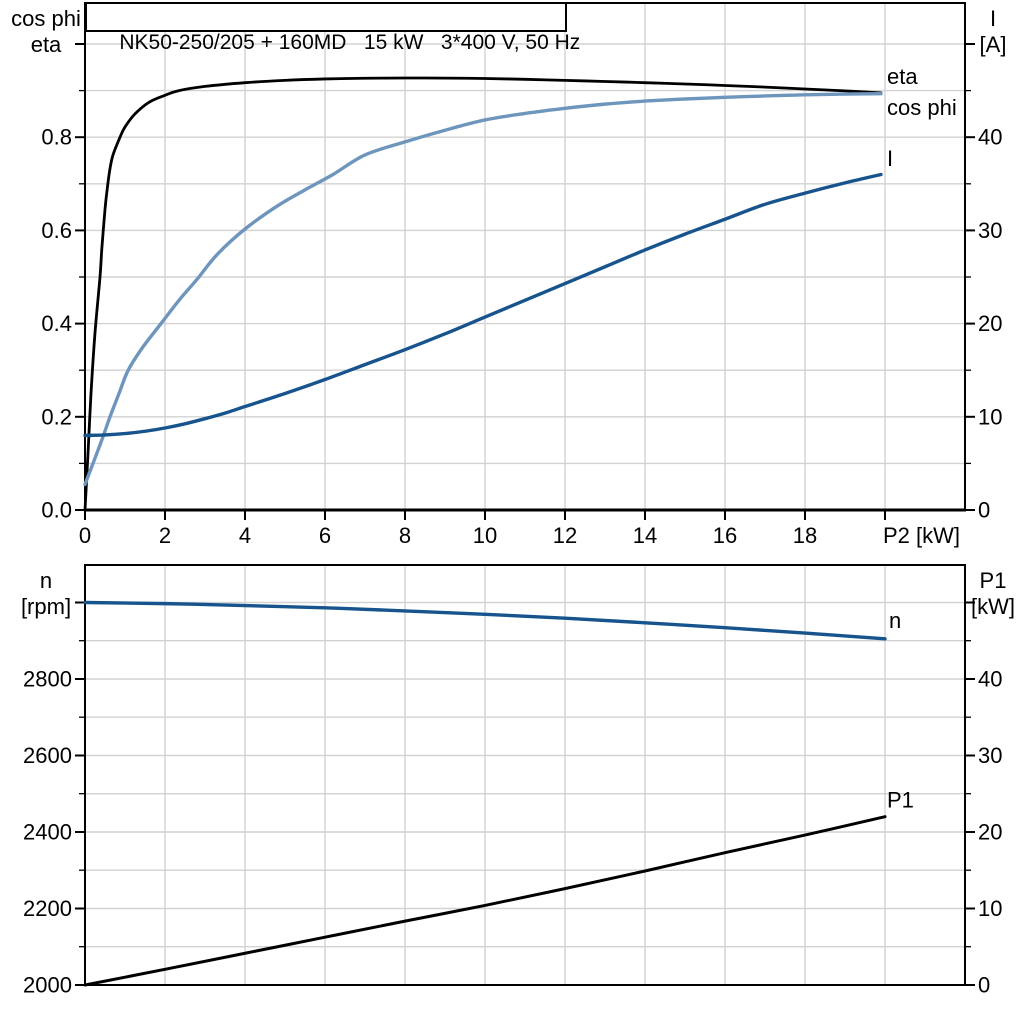  Describe the element at coordinates (165, 535) in the screenshot. I see `tick-label: 2` at that location.